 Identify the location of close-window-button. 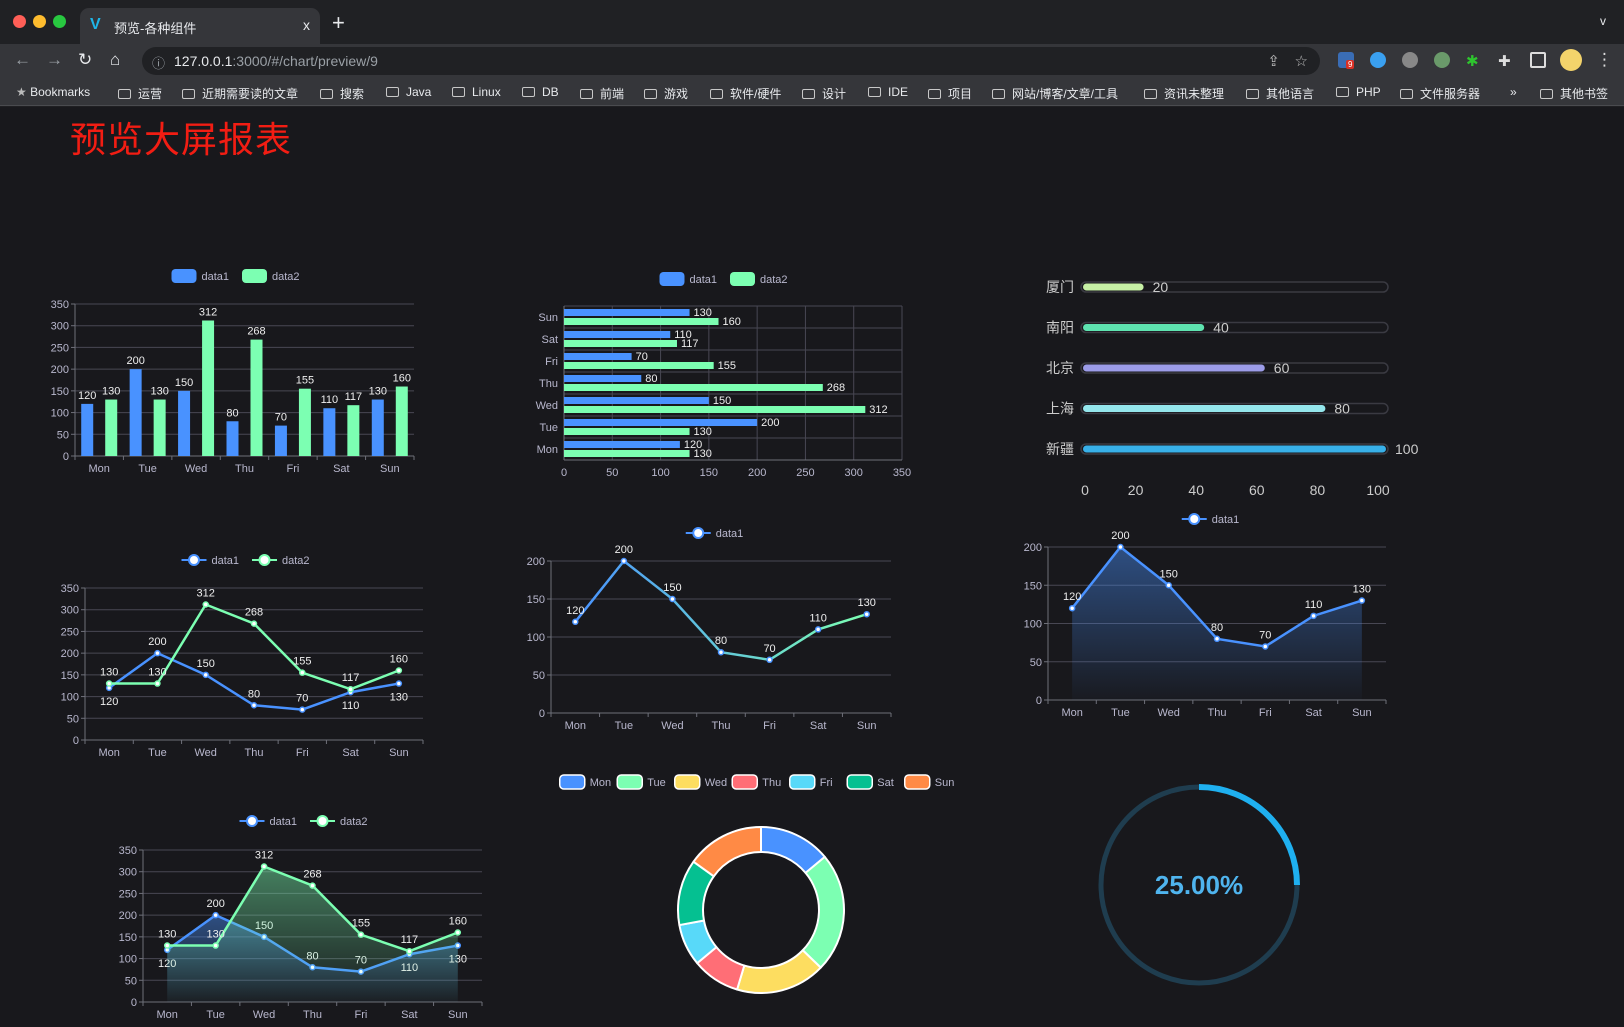
(19, 21).